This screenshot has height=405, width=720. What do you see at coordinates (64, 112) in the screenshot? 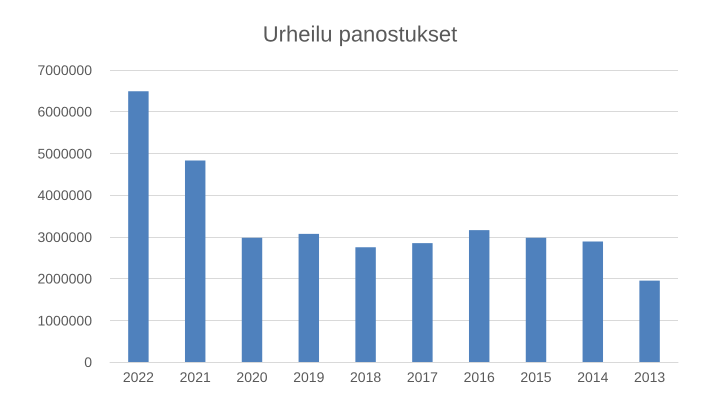
I see `y-tick-label: 6000000` at bounding box center [64, 112].